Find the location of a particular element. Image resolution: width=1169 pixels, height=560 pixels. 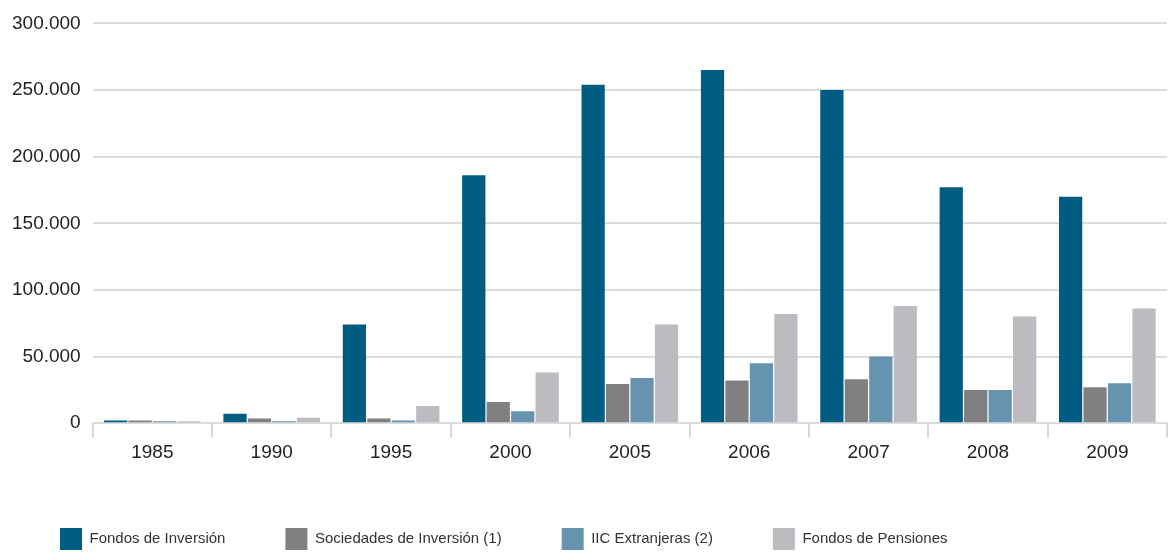

x-tick-label: 2000 is located at coordinates (510, 451).